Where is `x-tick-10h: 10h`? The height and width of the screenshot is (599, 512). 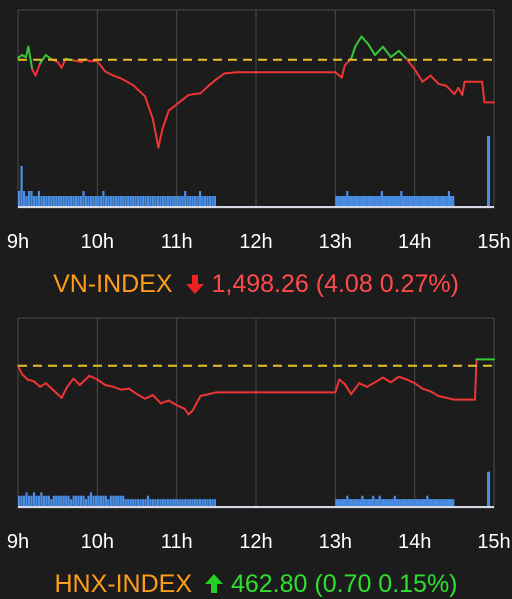
x-tick-10h: 10h is located at coordinates (97, 542).